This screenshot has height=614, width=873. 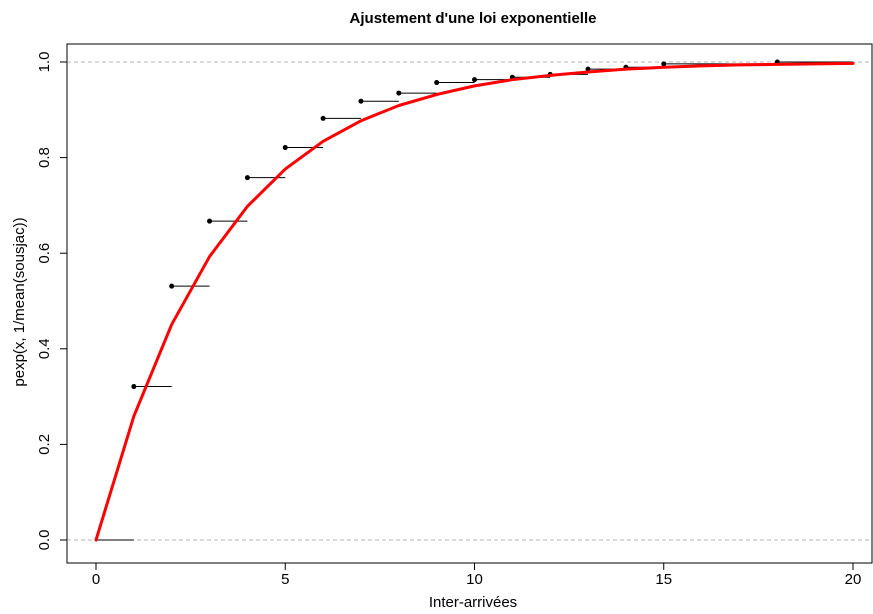 What do you see at coordinates (44, 444) in the screenshot?
I see `y-tick-label: 0.2` at bounding box center [44, 444].